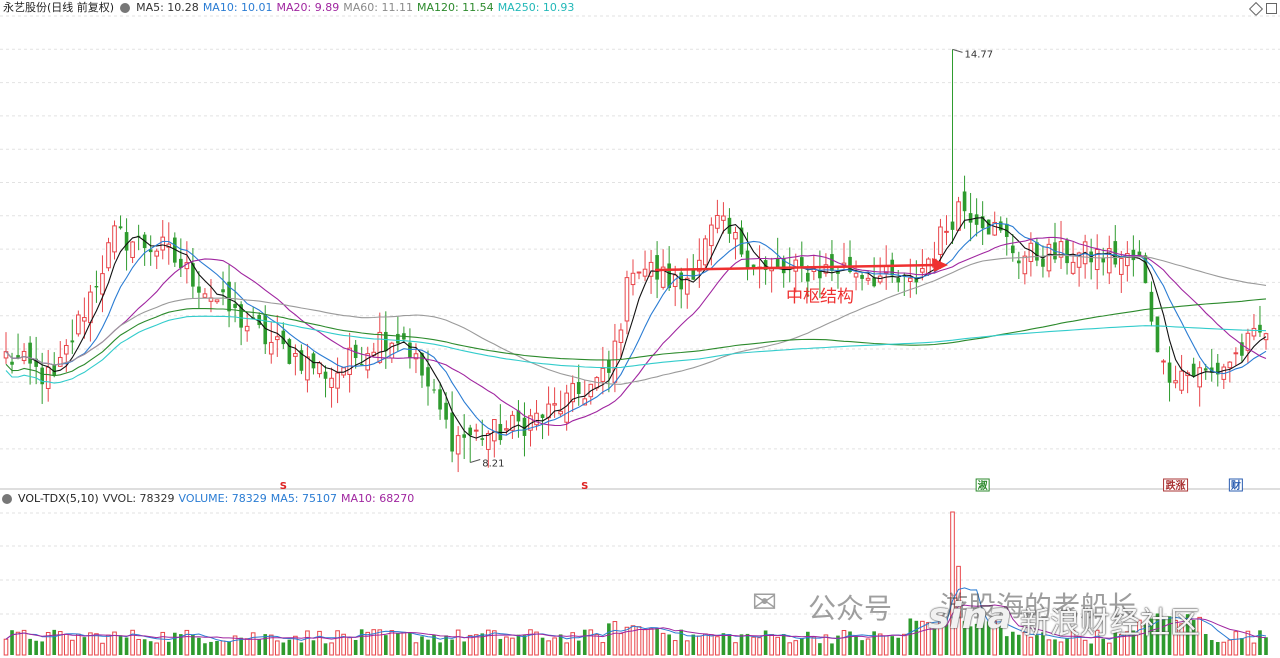  What do you see at coordinates (1271, 8) in the screenshot?
I see `window-toggle-icon` at bounding box center [1271, 8].